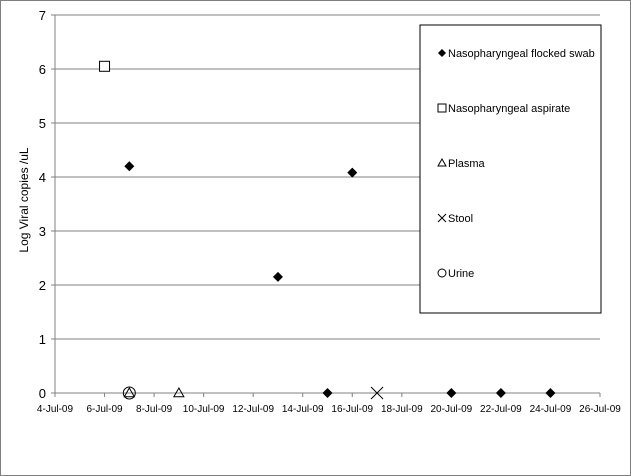  What do you see at coordinates (253, 409) in the screenshot?
I see `x-tick-label: 12-Jul-09` at bounding box center [253, 409].